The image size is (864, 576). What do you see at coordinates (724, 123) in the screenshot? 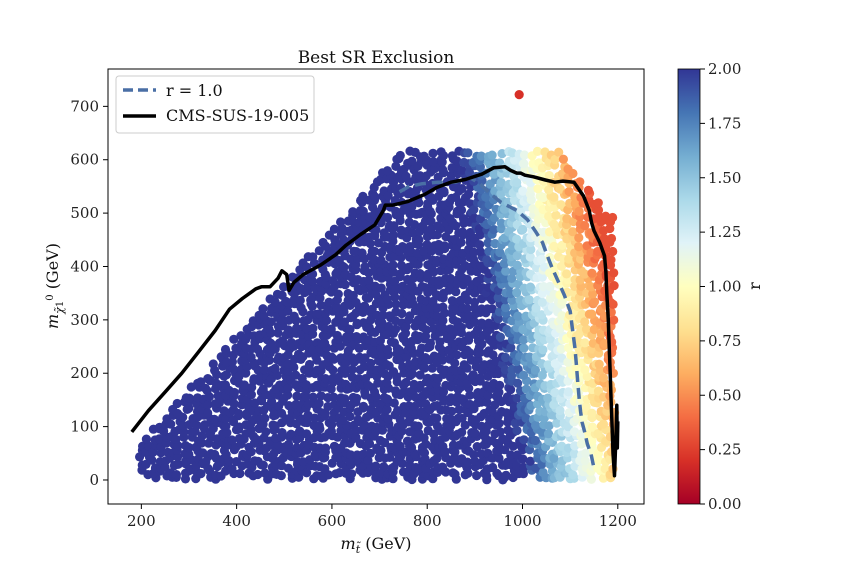
I see `colorbar-tick-label: 1.75` at bounding box center [724, 123].